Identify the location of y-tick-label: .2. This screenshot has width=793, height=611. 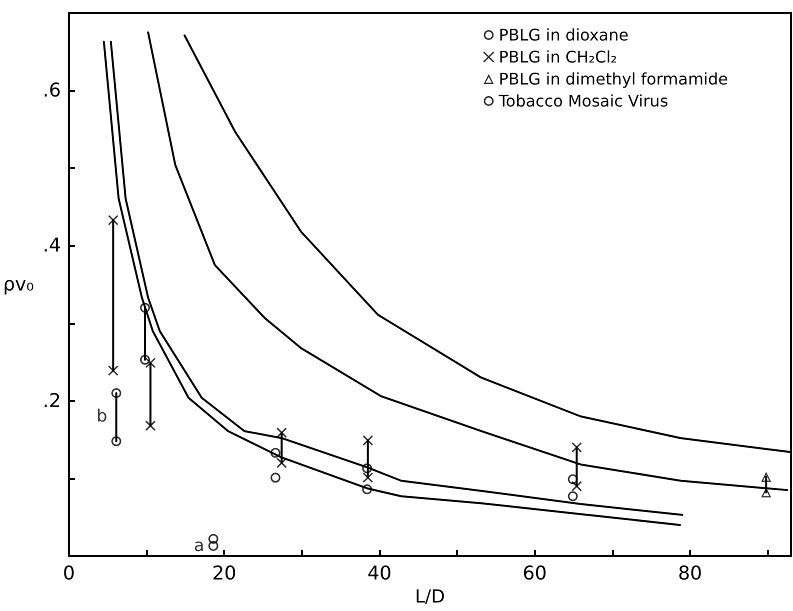
(51, 401).